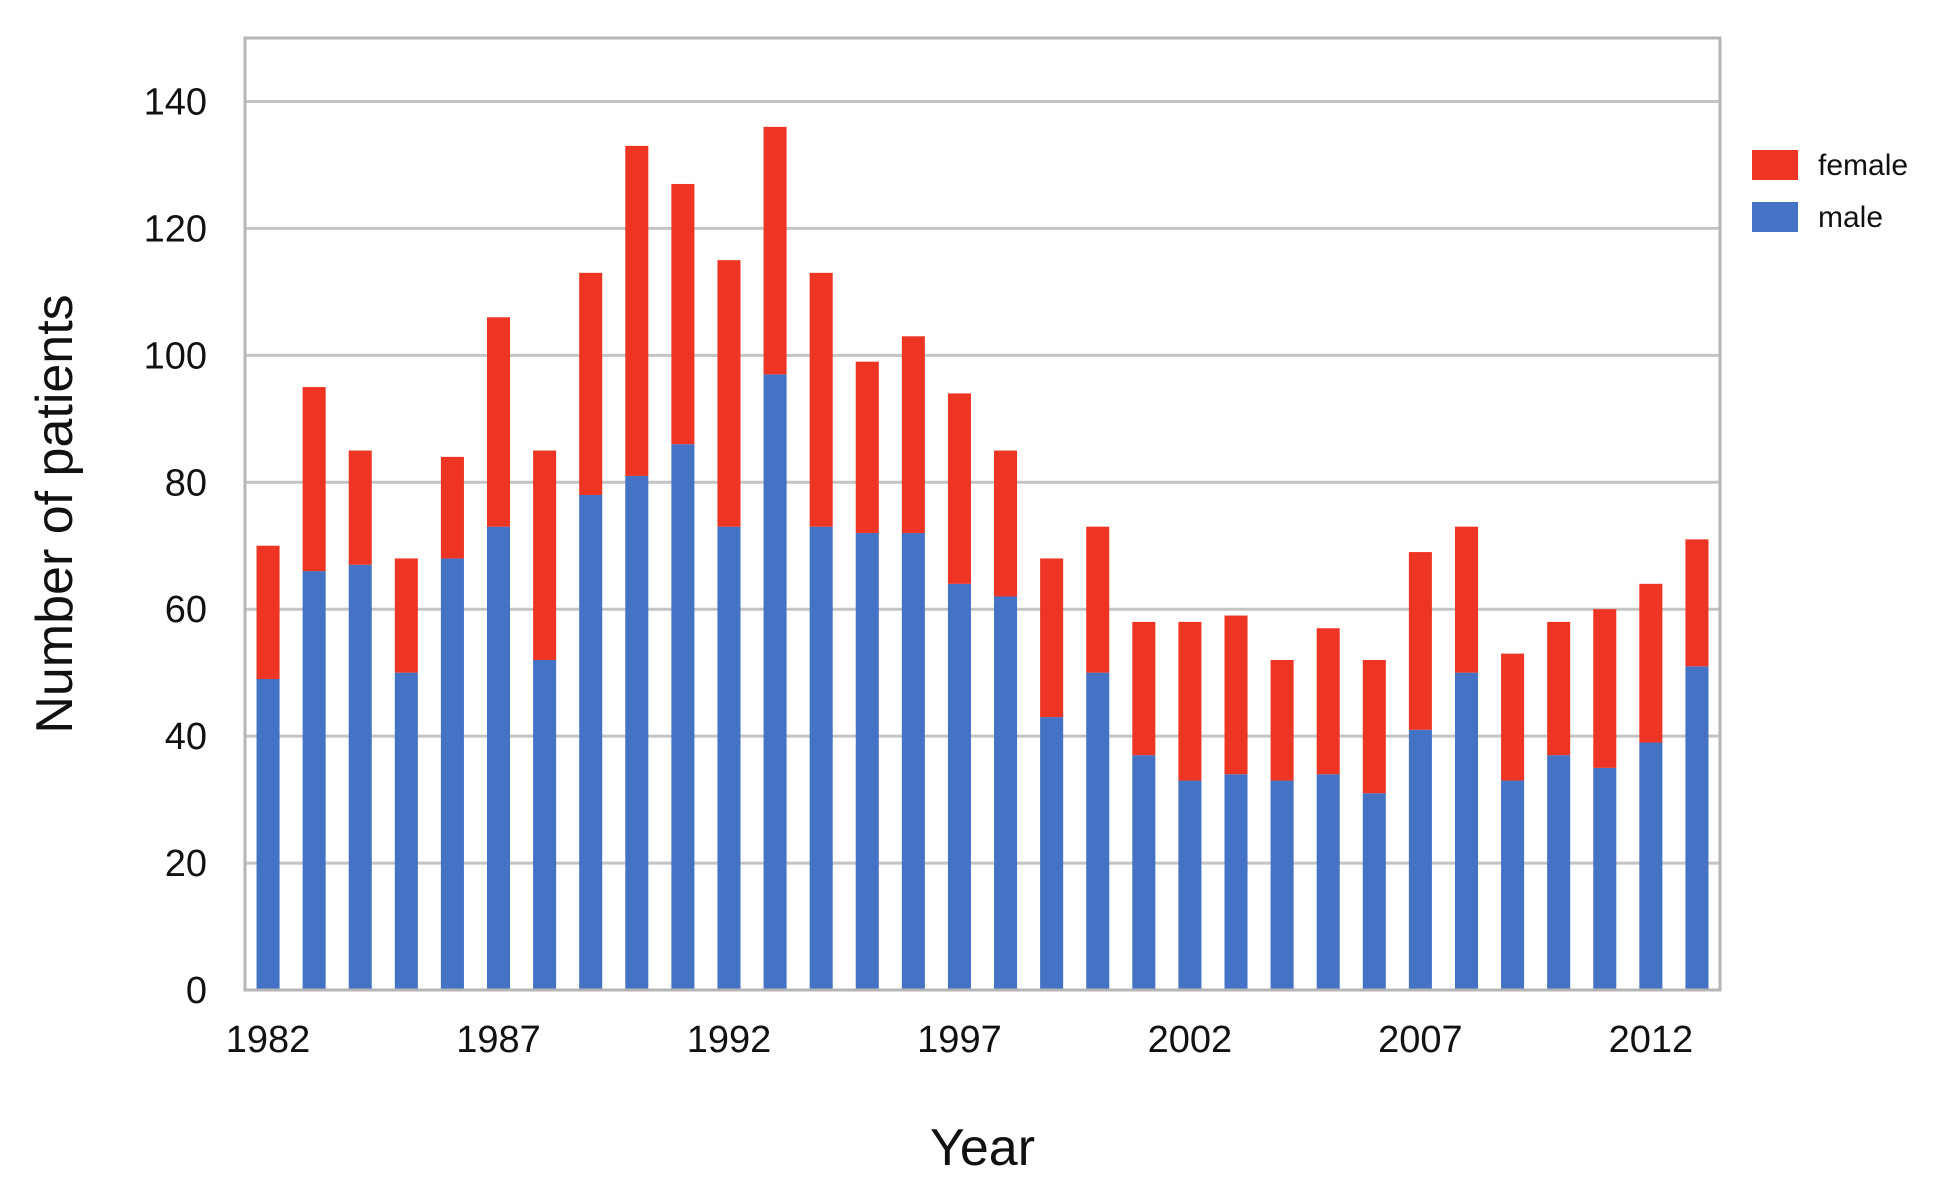 The width and height of the screenshot is (1952, 1189). I want to click on bar-female-1989, so click(591, 383).